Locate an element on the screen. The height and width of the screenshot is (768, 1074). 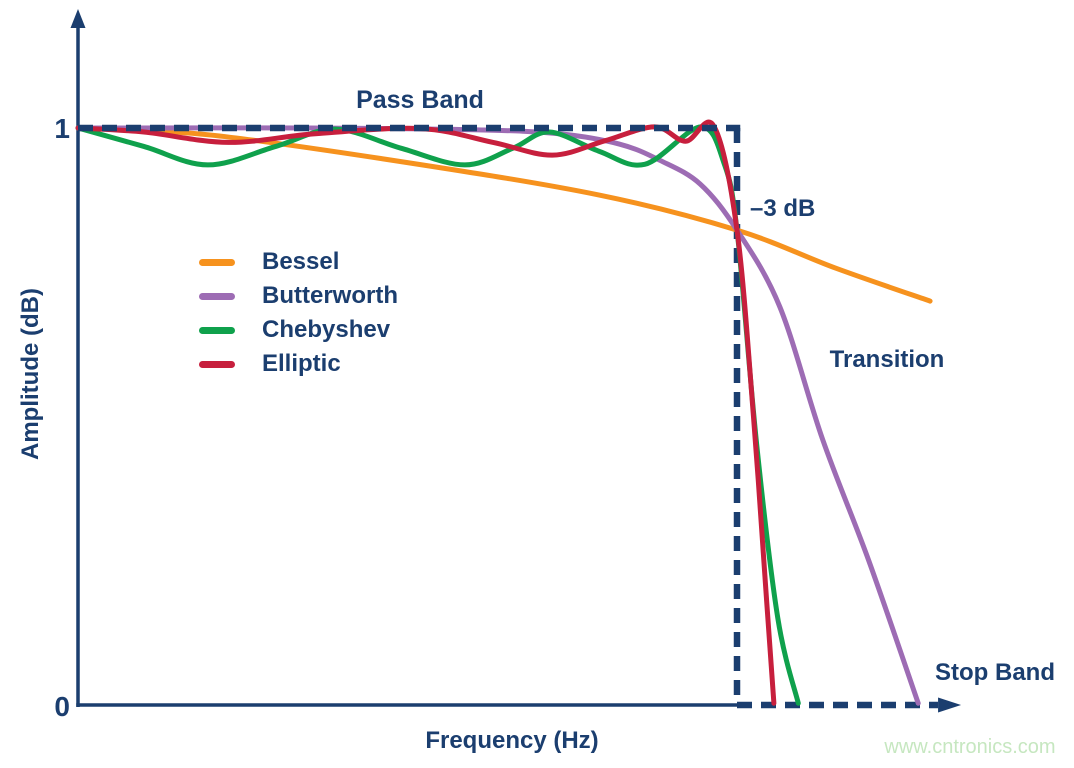
legend-item-butterworth: Butterworth is located at coordinates (298, 296).